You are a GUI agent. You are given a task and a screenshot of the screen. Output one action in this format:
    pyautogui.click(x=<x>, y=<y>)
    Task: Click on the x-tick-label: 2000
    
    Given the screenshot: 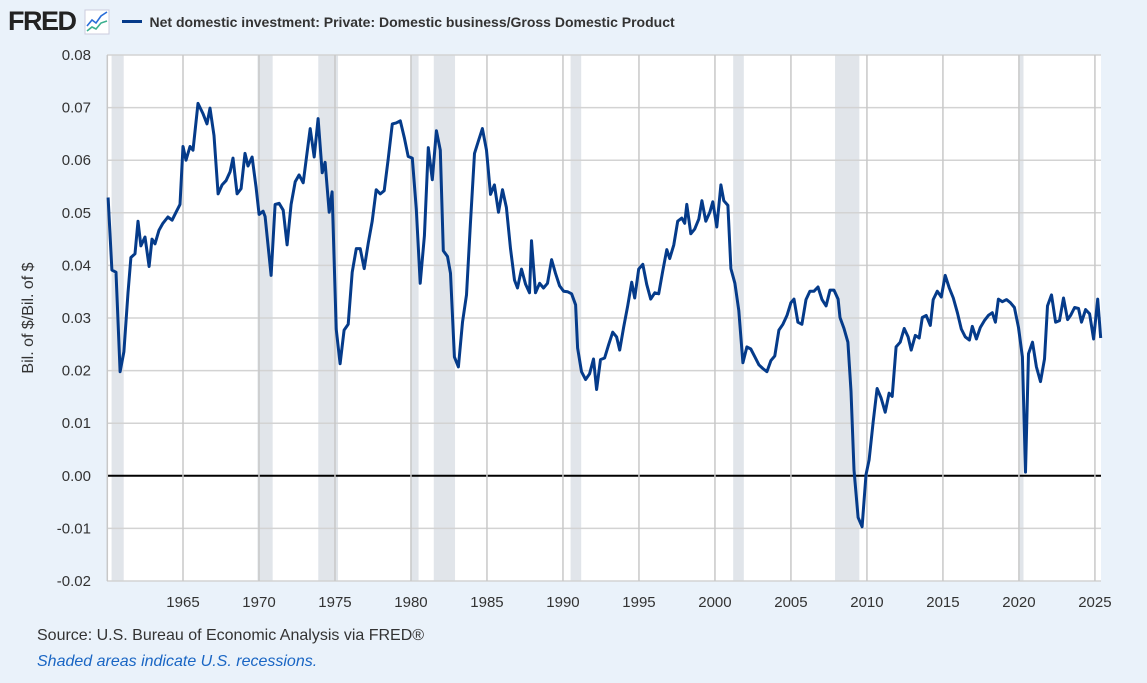 What is the action you would take?
    pyautogui.click(x=714, y=602)
    